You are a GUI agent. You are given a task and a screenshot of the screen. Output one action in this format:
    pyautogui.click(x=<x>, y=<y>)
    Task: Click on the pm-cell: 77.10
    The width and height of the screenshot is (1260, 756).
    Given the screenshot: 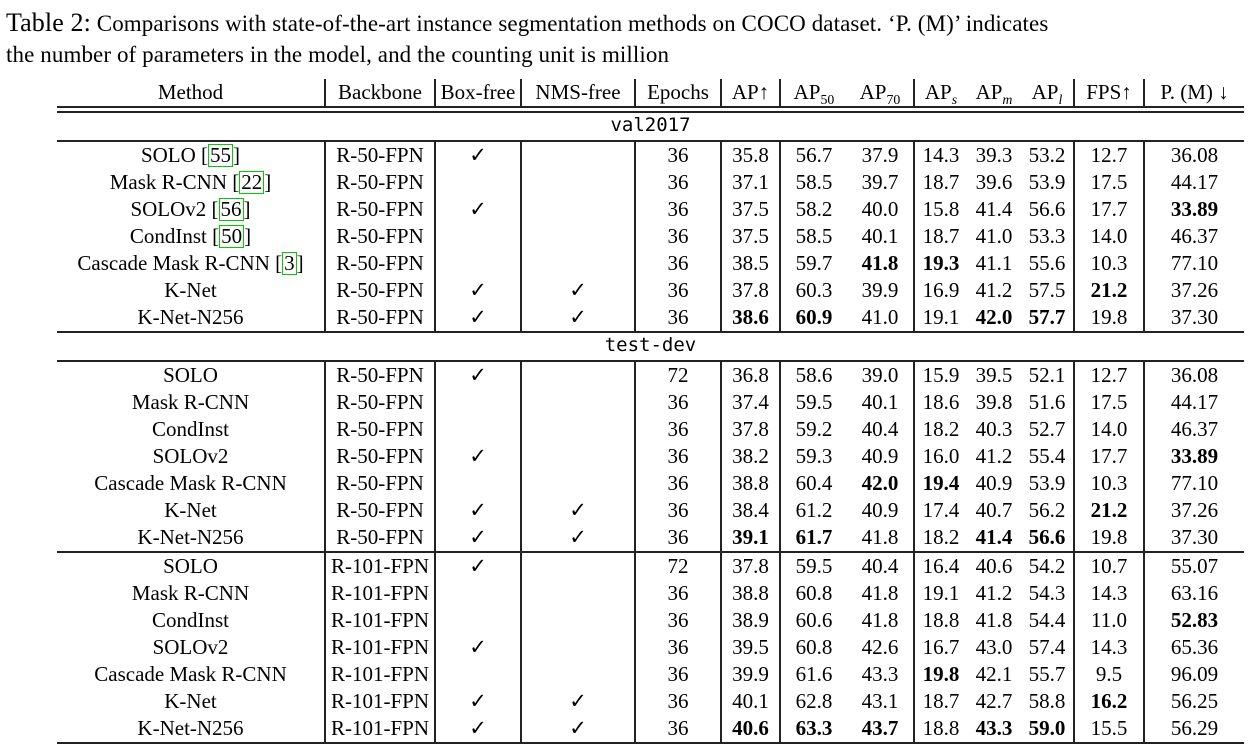 What is the action you would take?
    pyautogui.click(x=1194, y=483)
    